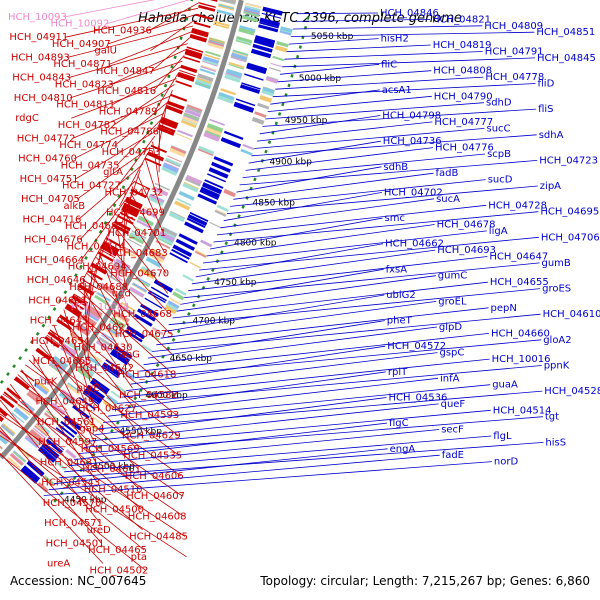 The width and height of the screenshot is (600, 600). I want to click on gene-label: HCH_04751, so click(49, 179).